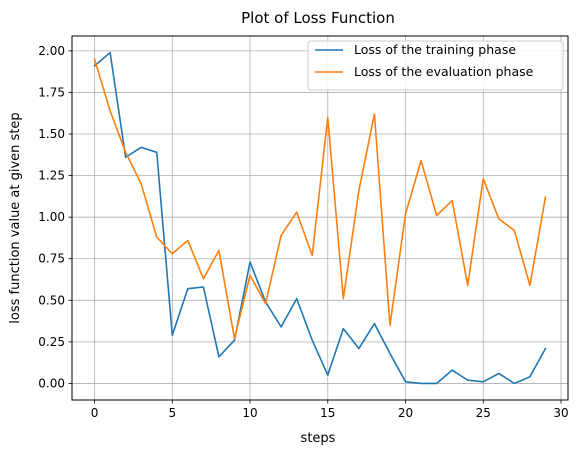 The height and width of the screenshot is (455, 577). I want to click on y-tick-label: 0.50, so click(51, 300).